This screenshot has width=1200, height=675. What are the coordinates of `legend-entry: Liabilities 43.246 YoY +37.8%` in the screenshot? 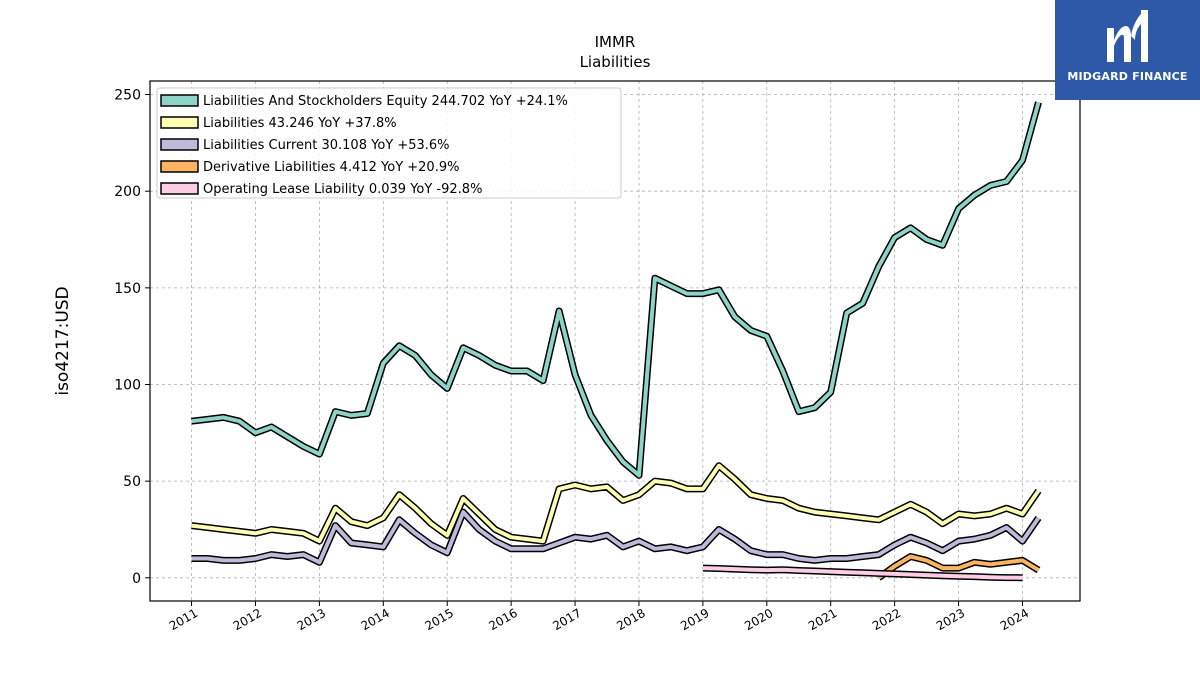 It's located at (300, 123).